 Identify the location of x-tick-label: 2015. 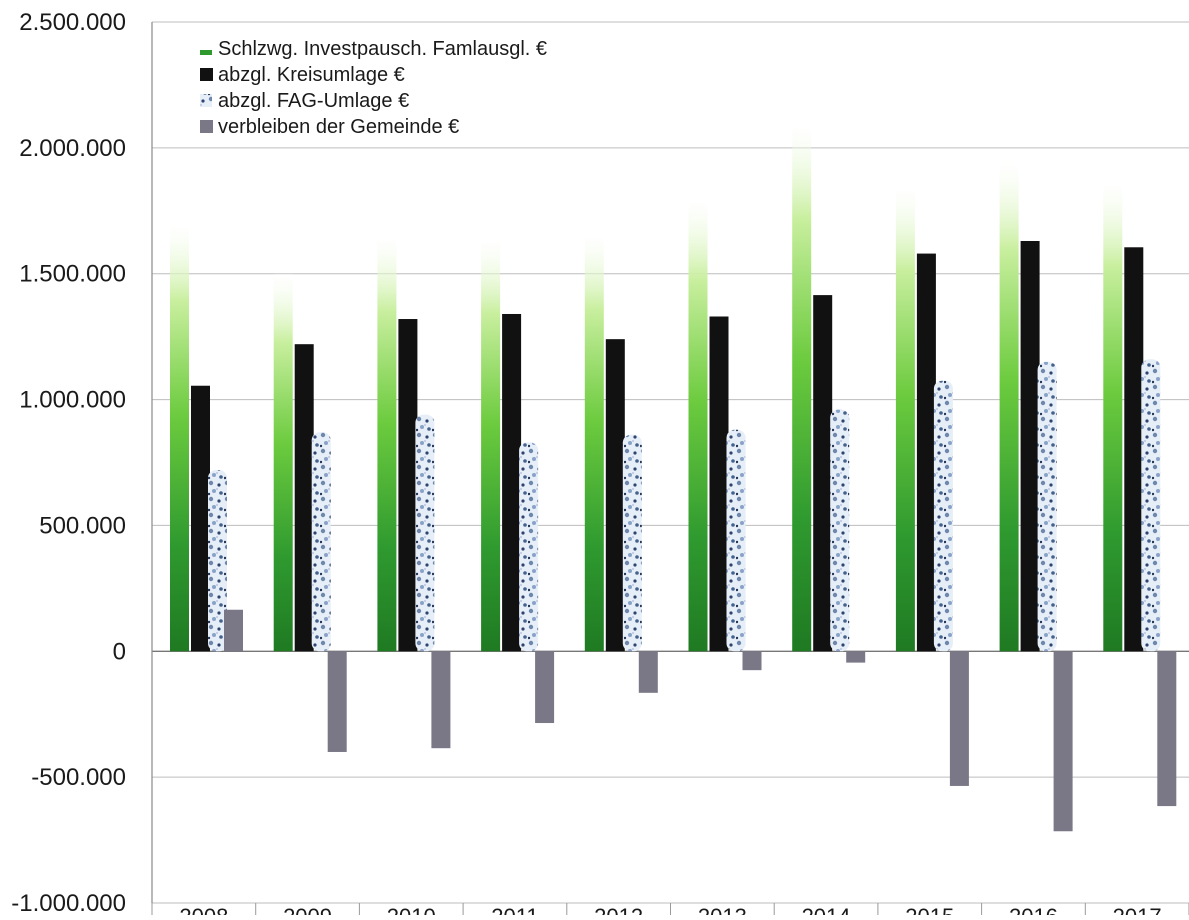
(929, 909).